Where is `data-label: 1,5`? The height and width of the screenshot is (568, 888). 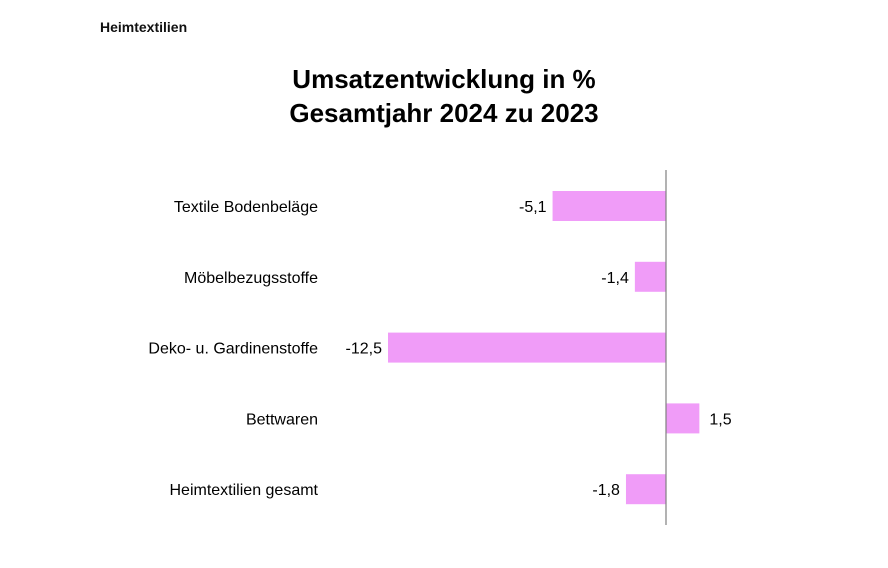
data-label: 1,5 is located at coordinates (720, 419).